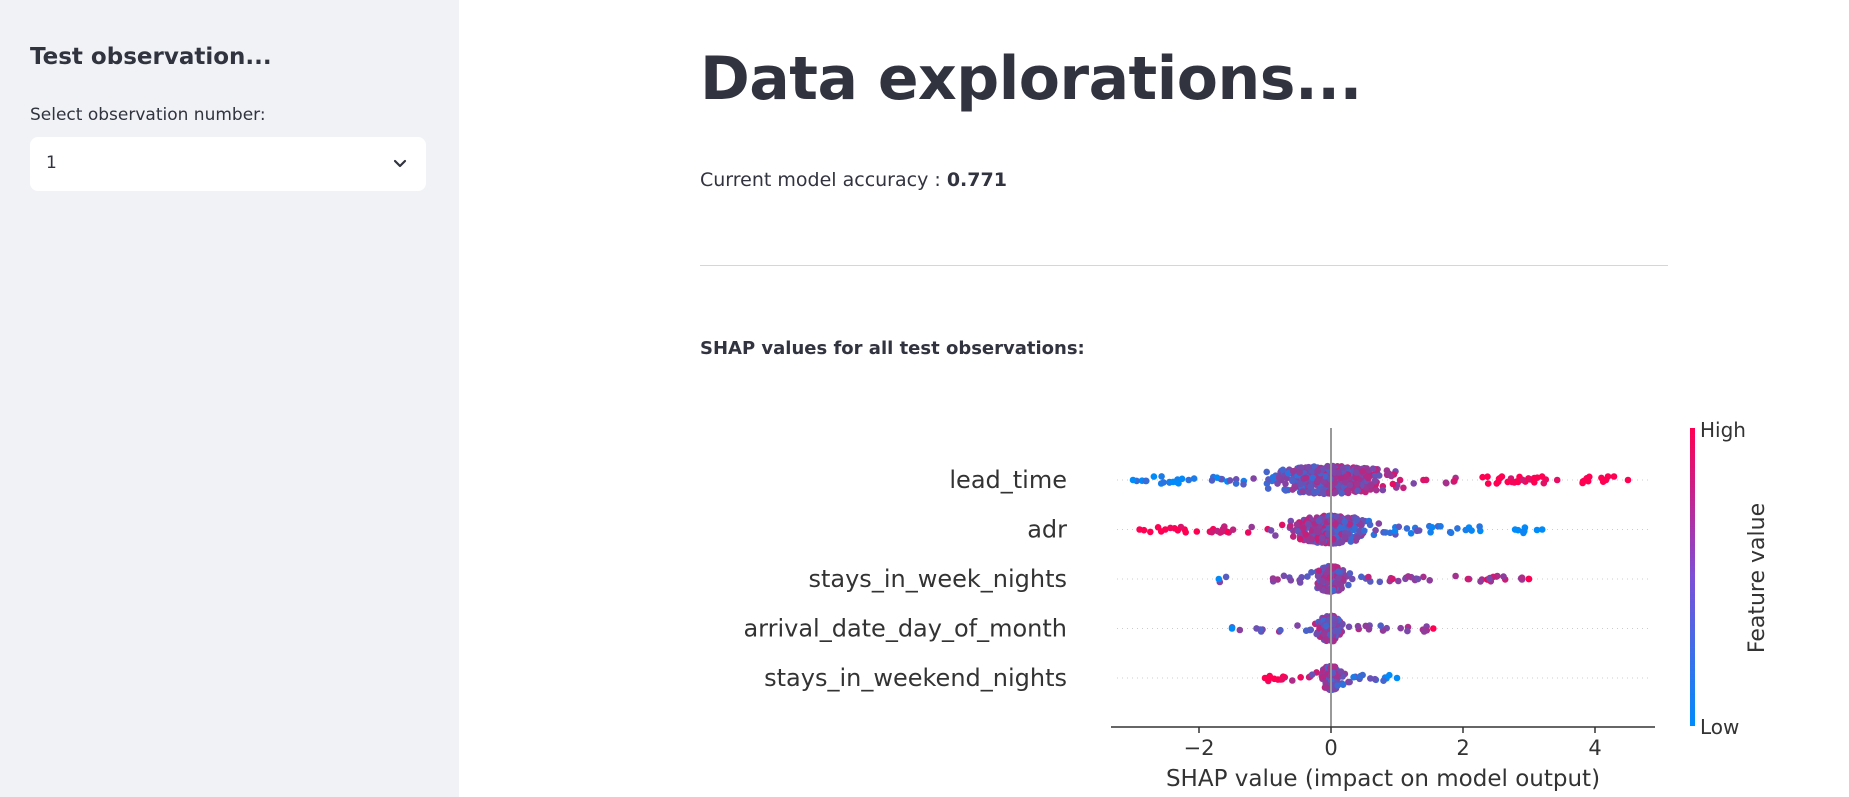  I want to click on feature-label: arrival_date_day_of_month, so click(905, 629).